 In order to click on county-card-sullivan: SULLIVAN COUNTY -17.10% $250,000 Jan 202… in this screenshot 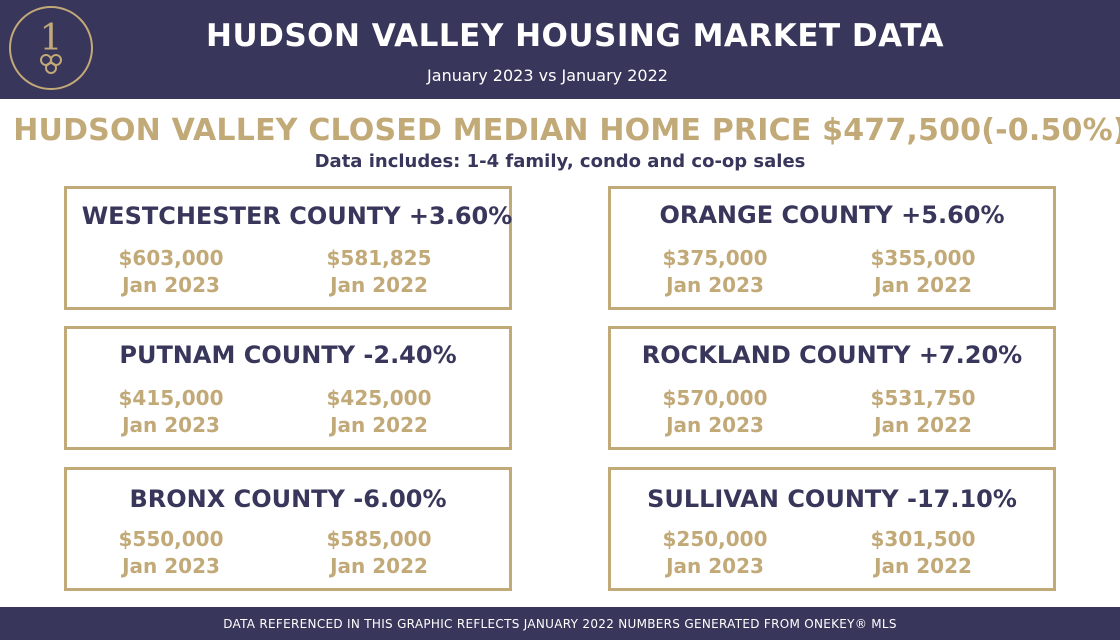, I will do `click(832, 529)`.